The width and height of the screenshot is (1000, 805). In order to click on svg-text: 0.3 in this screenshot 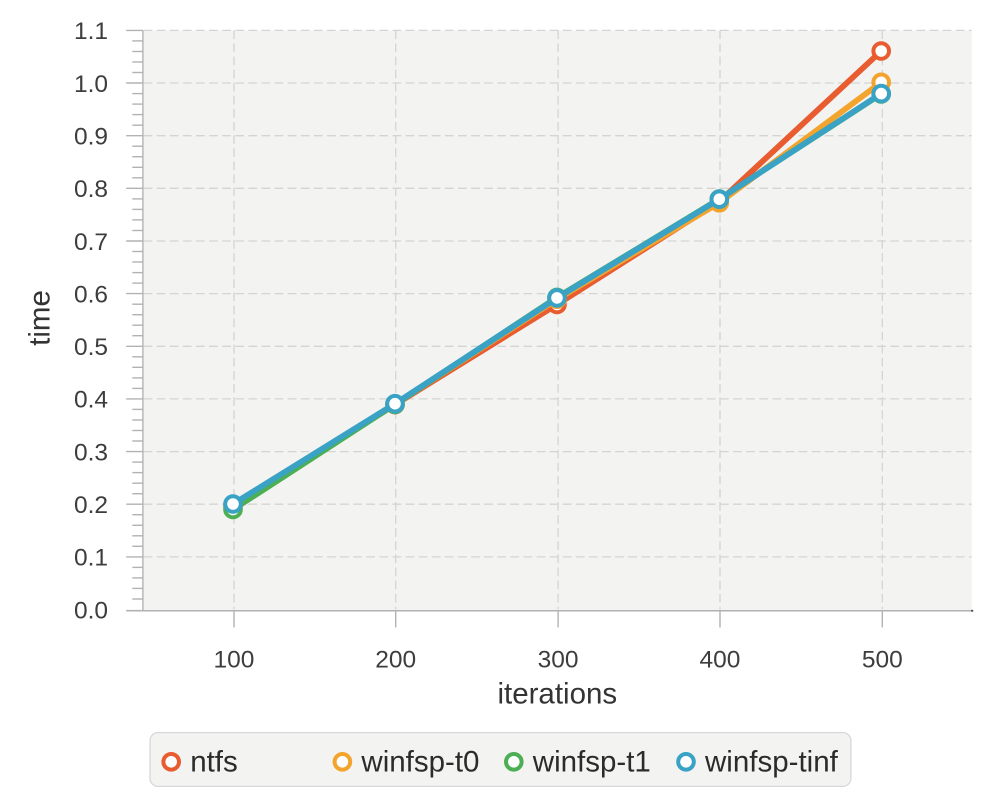, I will do `click(91, 452)`.